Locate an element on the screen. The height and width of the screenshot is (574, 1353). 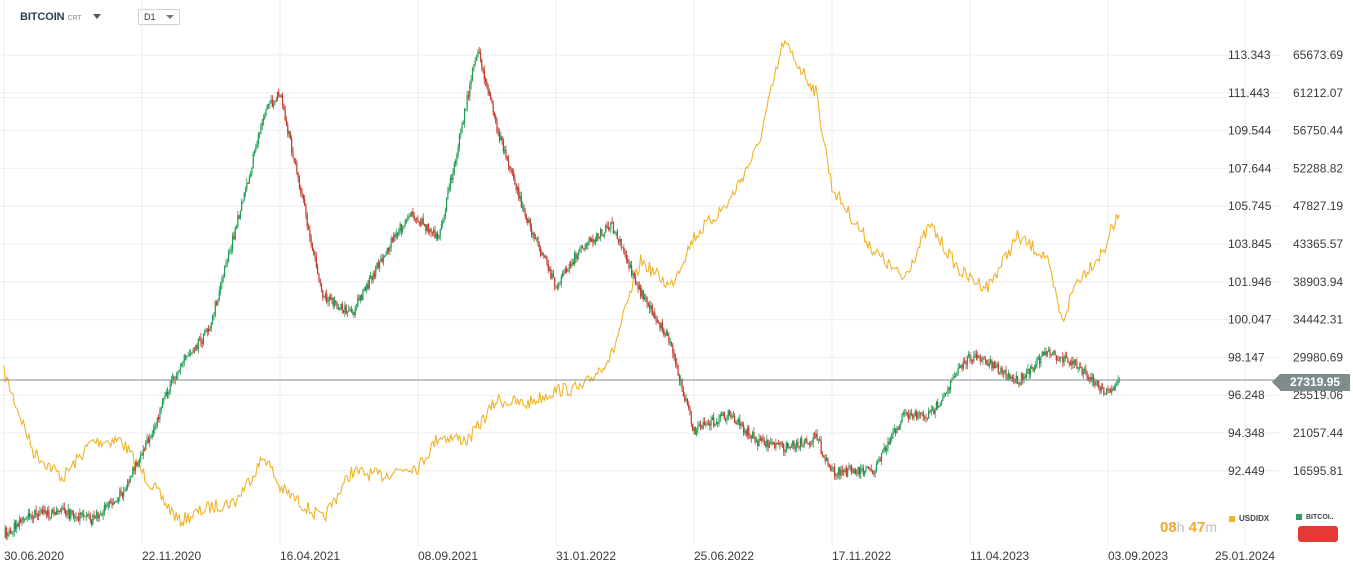
timeframe-select: D1 is located at coordinates (159, 17).